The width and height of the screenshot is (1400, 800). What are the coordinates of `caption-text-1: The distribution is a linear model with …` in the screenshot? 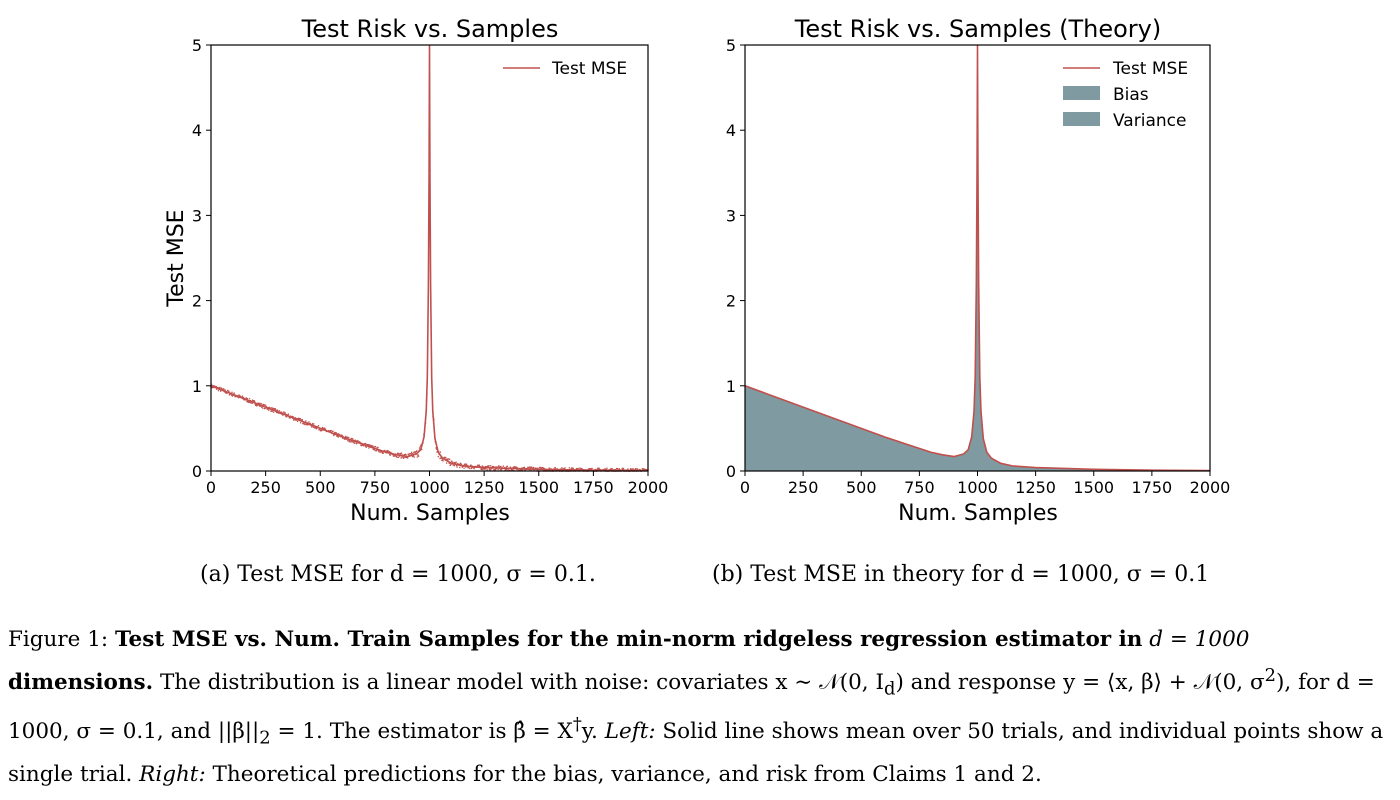 It's located at (521, 683).